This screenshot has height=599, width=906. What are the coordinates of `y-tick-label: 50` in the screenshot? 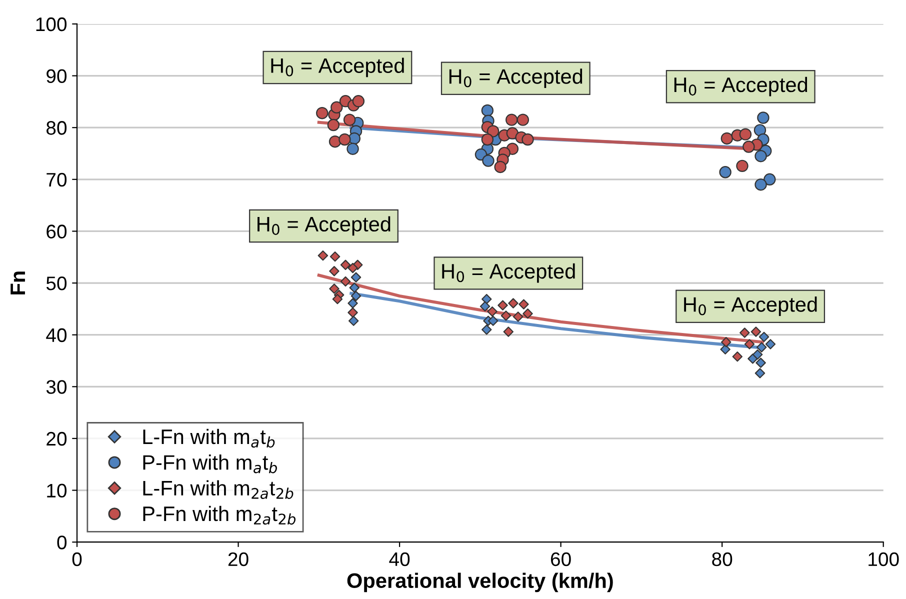 It's located at (56, 283).